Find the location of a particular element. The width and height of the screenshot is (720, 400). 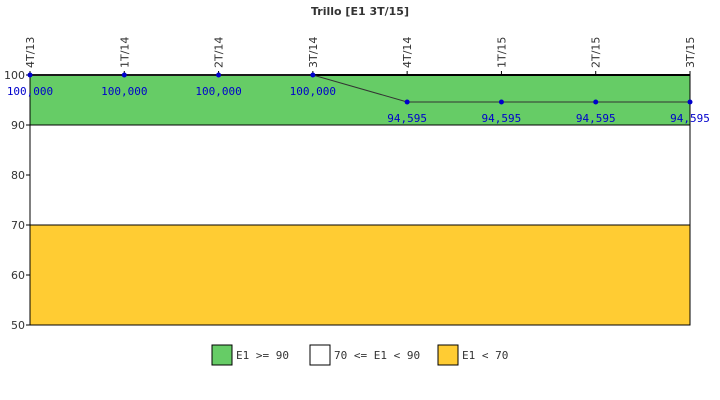

y-tick-label: 60 is located at coordinates (18, 275).